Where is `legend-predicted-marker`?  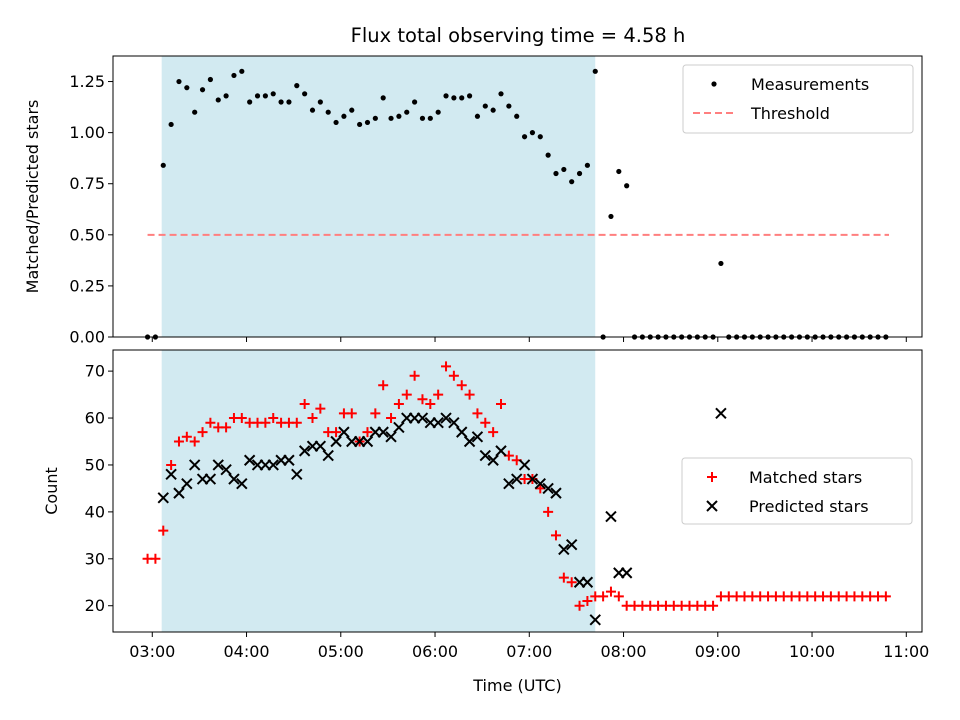 legend-predicted-marker is located at coordinates (712, 506).